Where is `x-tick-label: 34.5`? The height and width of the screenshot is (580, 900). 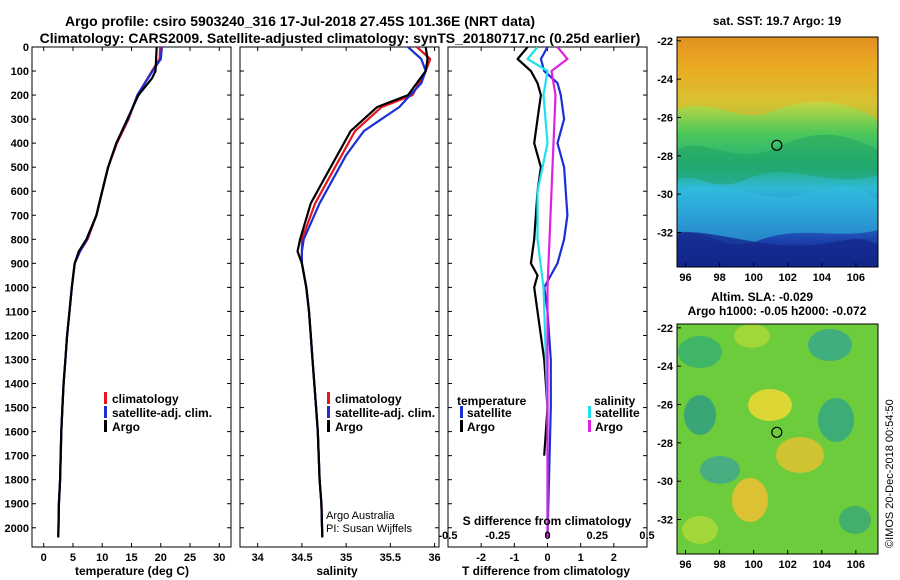 x-tick-label: 34.5 is located at coordinates (301, 558).